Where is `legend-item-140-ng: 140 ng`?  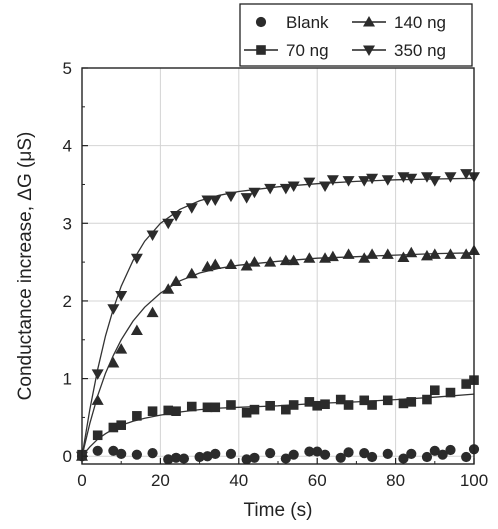
legend-item-140-ng: 140 ng is located at coordinates (399, 22).